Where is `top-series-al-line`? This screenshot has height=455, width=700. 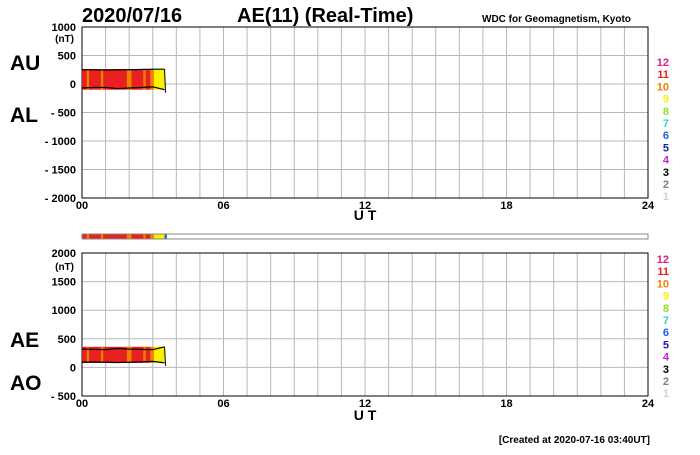 top-series-al-line is located at coordinates (123, 88).